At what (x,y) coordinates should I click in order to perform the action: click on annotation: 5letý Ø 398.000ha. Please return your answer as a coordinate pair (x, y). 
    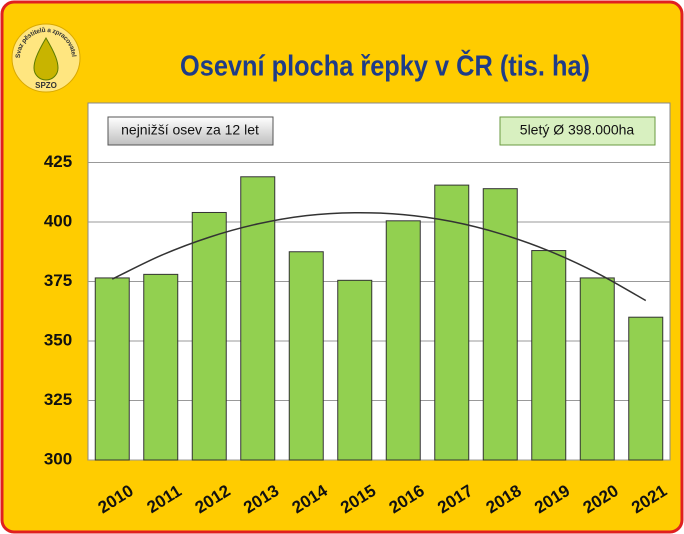
    Looking at the image, I should click on (577, 130).